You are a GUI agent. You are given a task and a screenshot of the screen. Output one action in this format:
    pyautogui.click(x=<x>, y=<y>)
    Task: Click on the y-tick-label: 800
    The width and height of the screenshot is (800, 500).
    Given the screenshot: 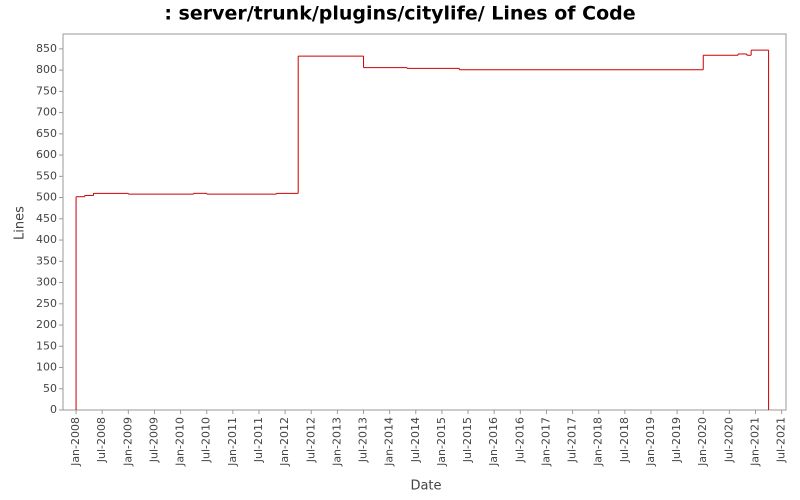 What is the action you would take?
    pyautogui.click(x=46, y=69)
    